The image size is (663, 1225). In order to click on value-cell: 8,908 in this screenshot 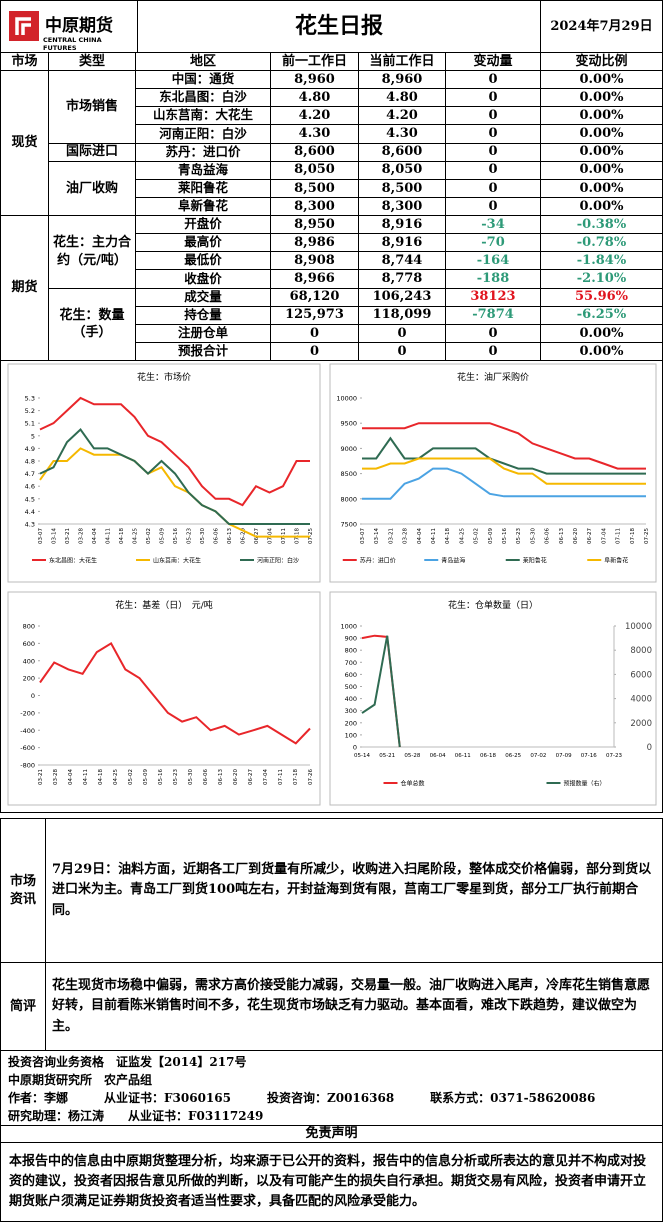, I will do `click(314, 261)`.